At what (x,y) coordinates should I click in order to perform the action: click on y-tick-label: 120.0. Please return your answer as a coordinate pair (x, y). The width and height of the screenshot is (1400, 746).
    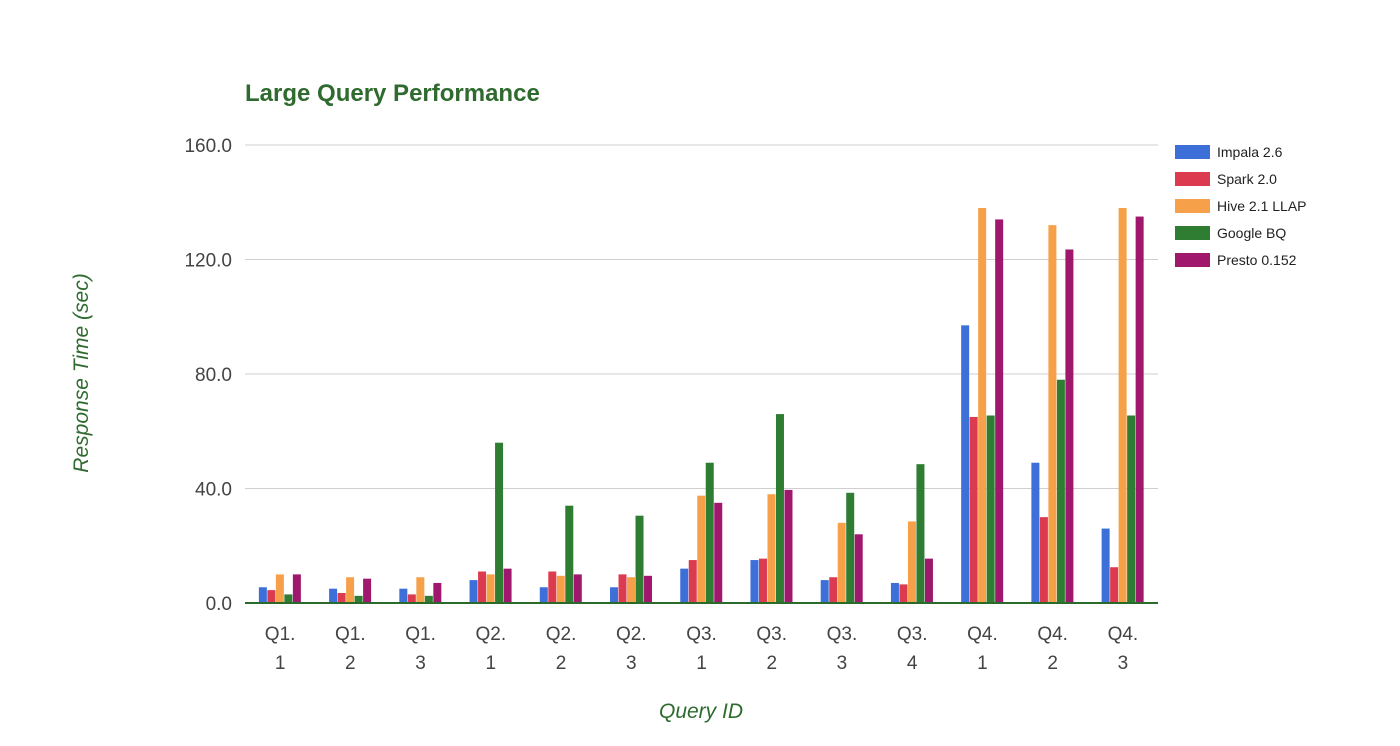
    Looking at the image, I should click on (208, 261).